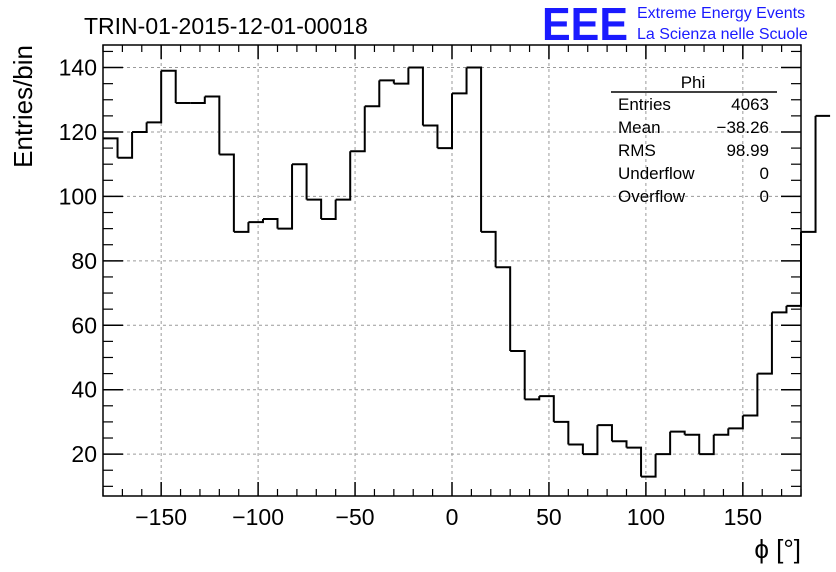 The image size is (836, 572). I want to click on y-tick-label-4: 100, so click(78, 196).